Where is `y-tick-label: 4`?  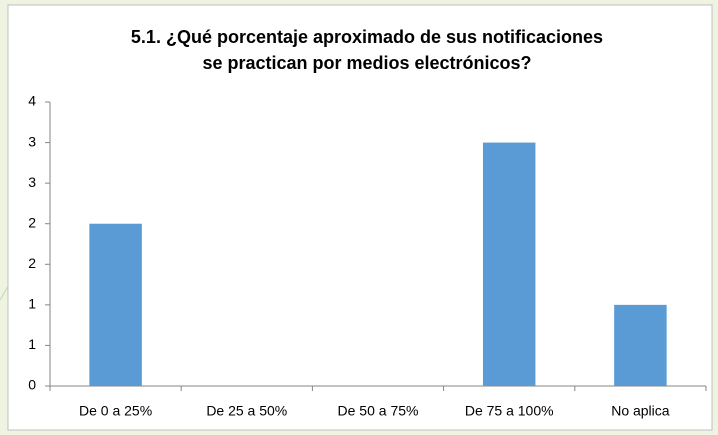 y-tick-label: 4 is located at coordinates (32, 101).